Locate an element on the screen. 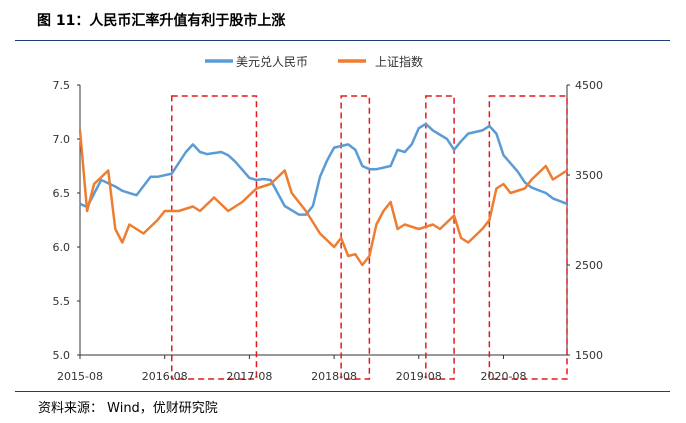 Image resolution: width=686 pixels, height=423 pixels. left-tick-label: 7.0 is located at coordinates (62, 139).